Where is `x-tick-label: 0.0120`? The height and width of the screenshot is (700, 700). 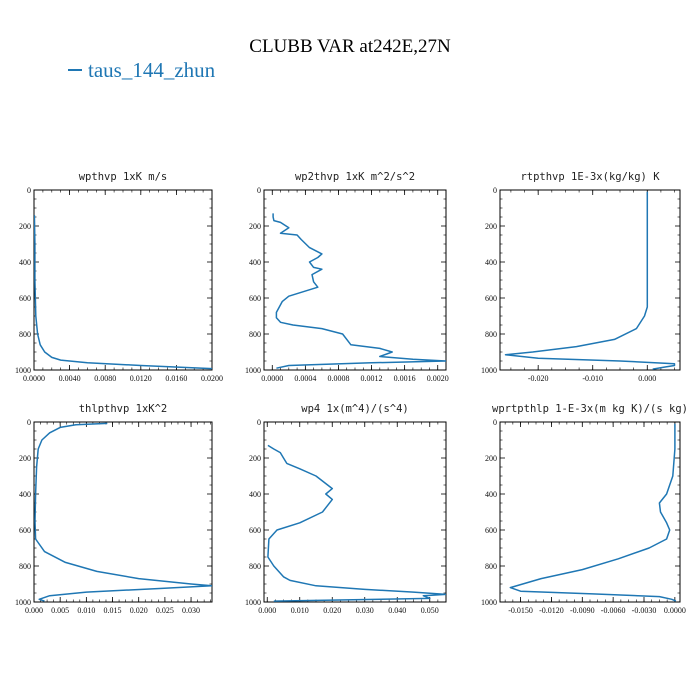
x-tick-label: 0.0120 is located at coordinates (141, 378).